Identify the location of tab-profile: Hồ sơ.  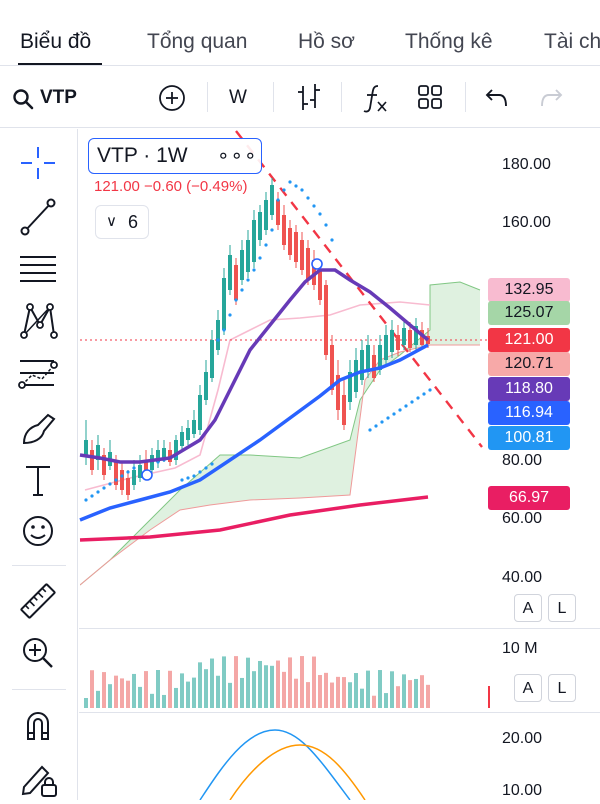
(326, 41).